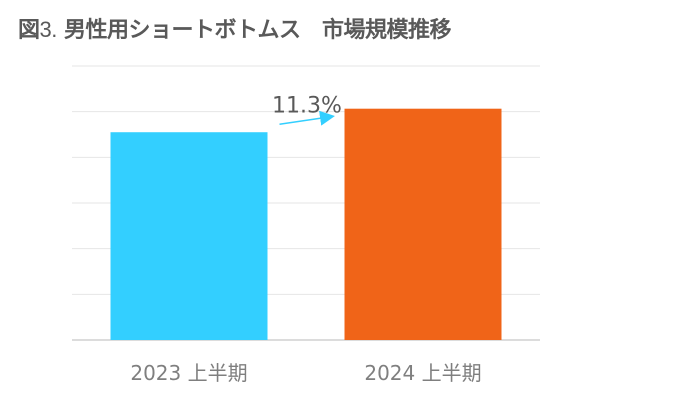 The width and height of the screenshot is (700, 406). What do you see at coordinates (48, 29) in the screenshot?
I see `title-number: 3.` at bounding box center [48, 29].